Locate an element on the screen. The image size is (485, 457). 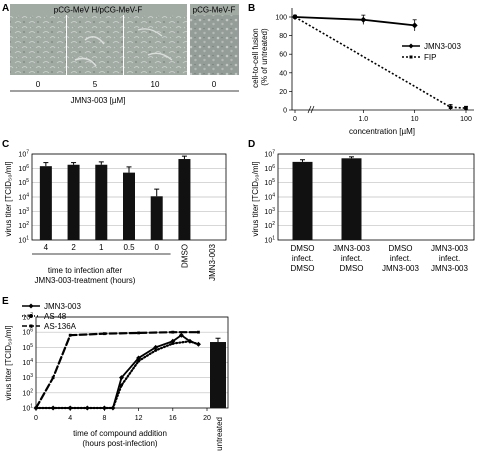
panel-e-ytick-label: 10¹ is located at coordinates (27, 408).